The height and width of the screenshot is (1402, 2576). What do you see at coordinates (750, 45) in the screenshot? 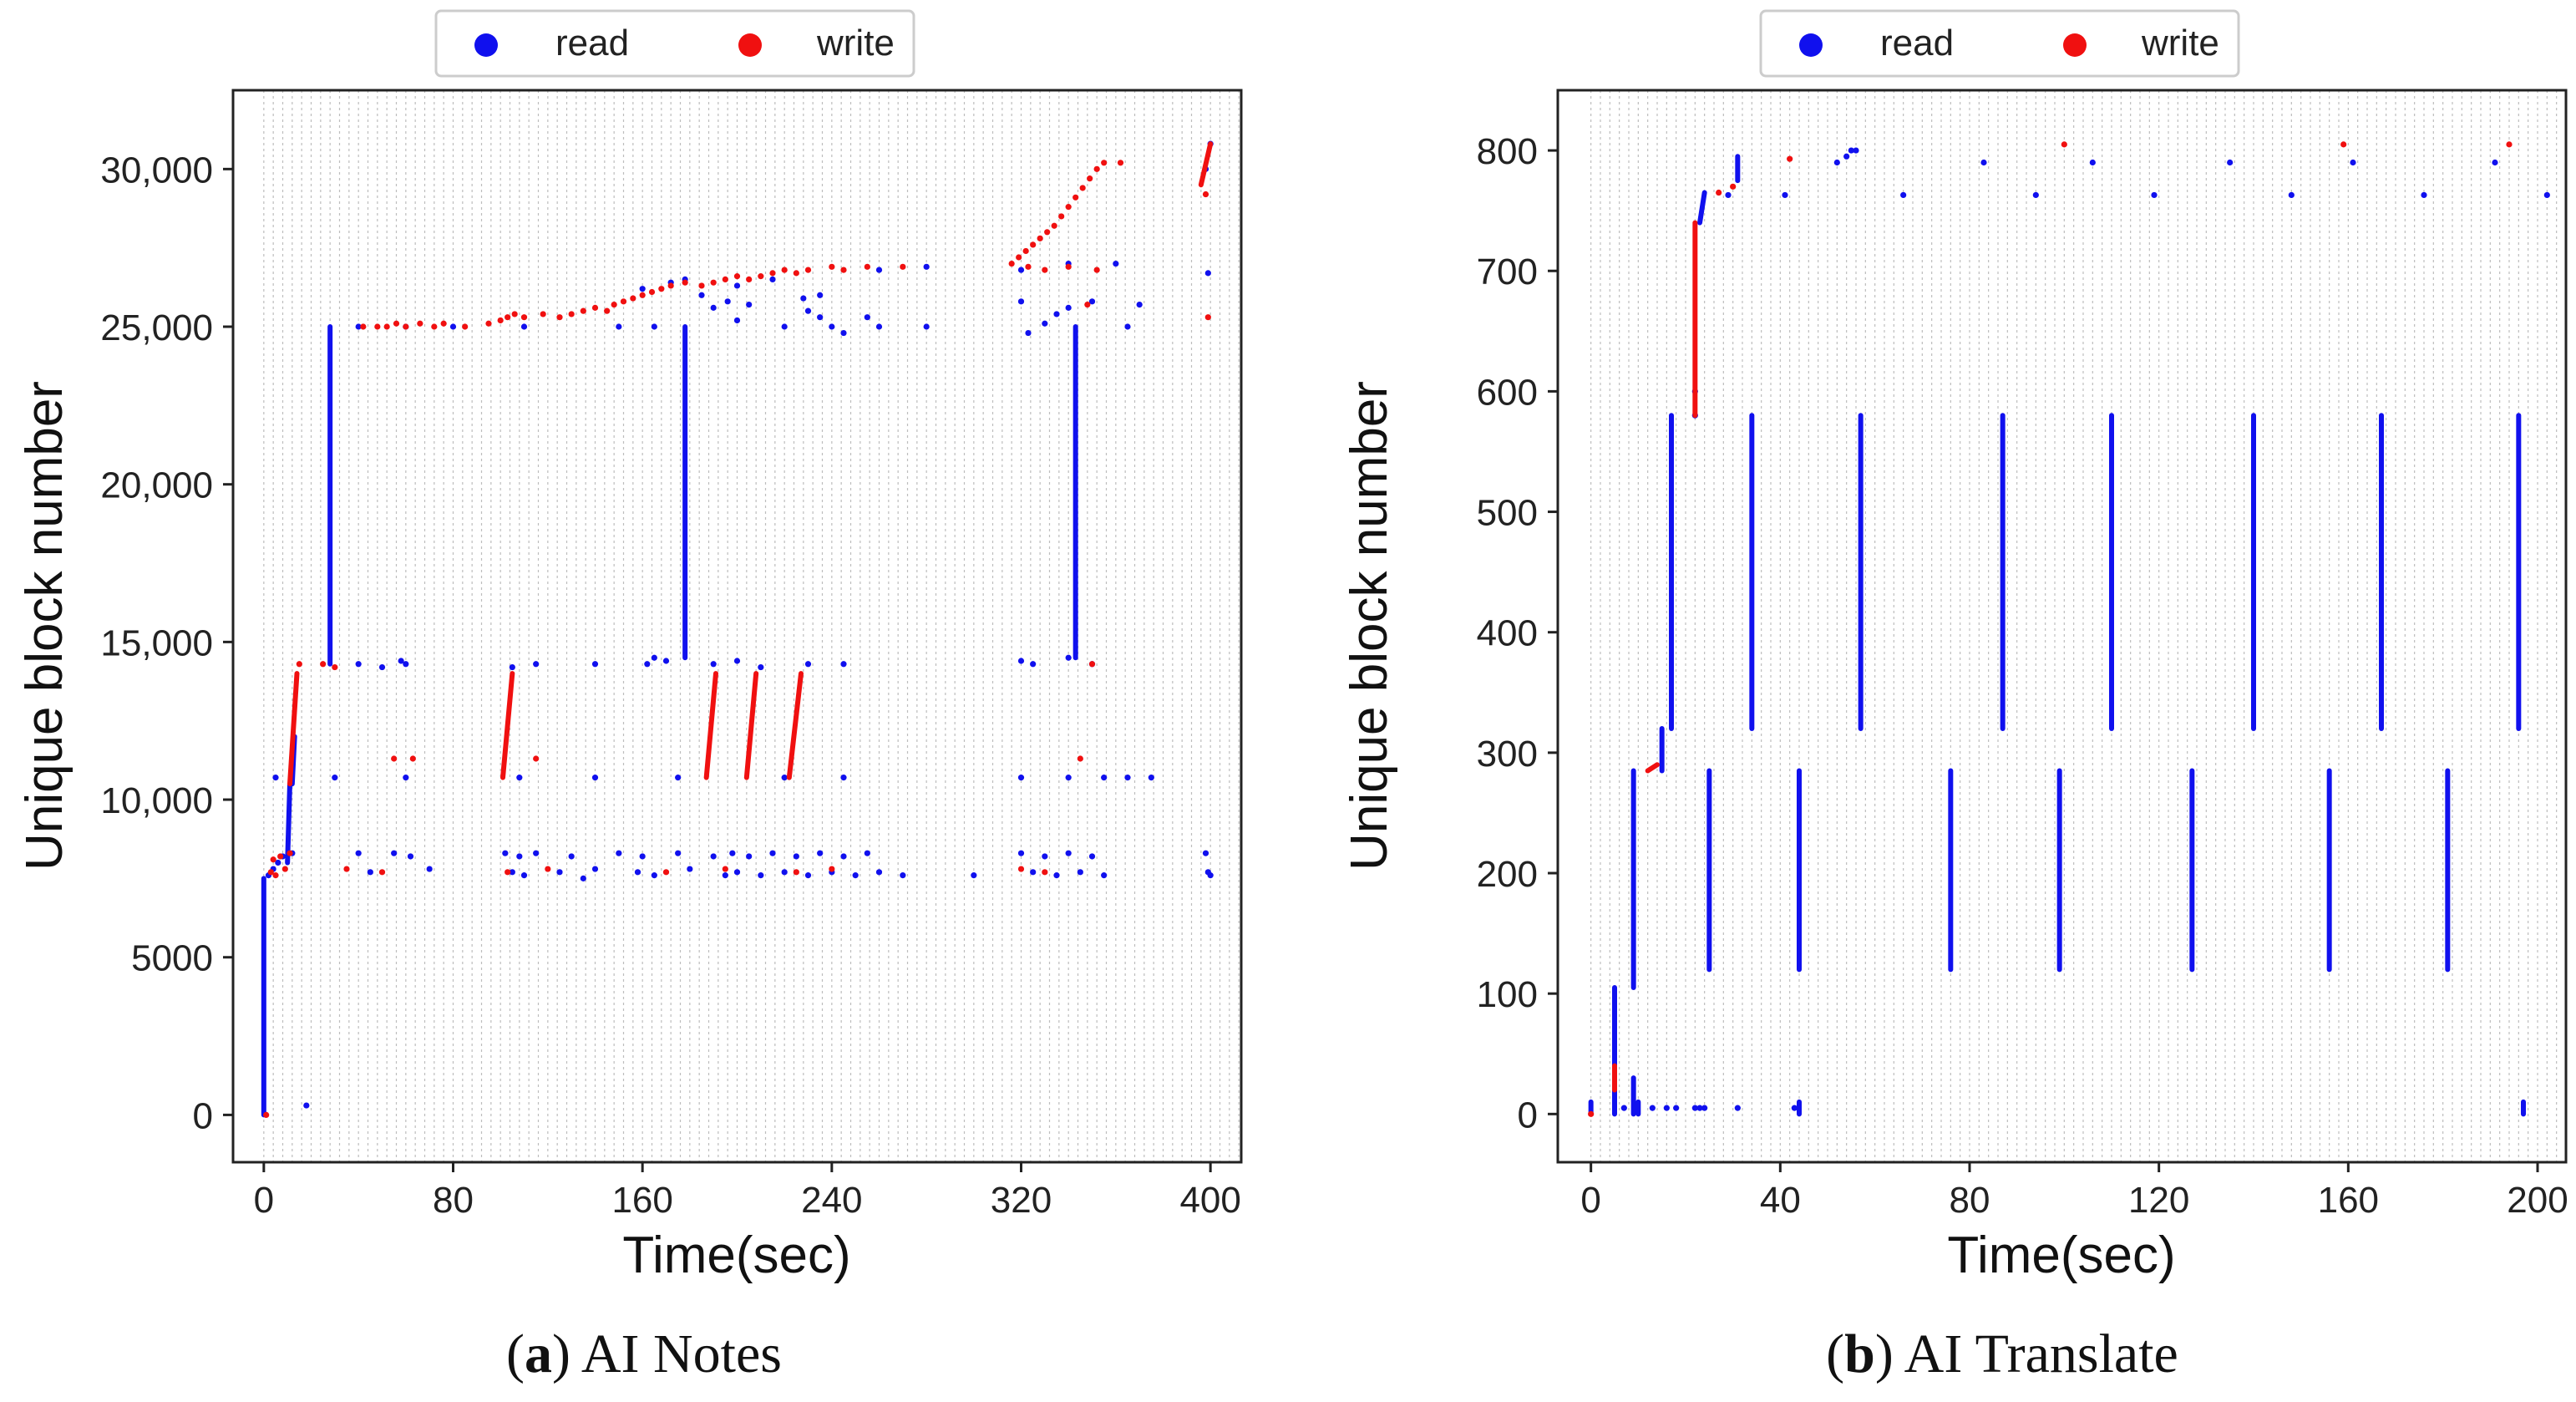
I see `legend-write-marker` at bounding box center [750, 45].